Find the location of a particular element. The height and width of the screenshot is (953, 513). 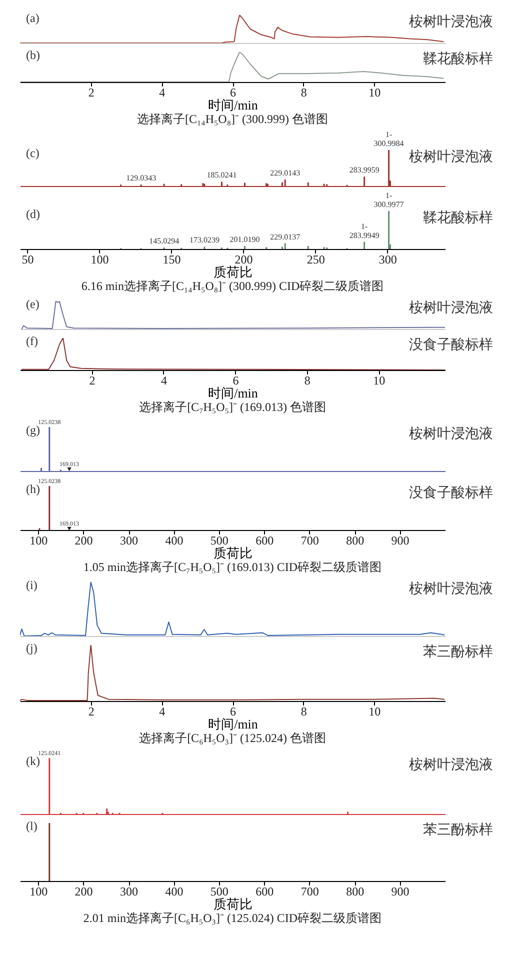

text: 6.16 min选择离子[C₁₄H₅O₈]⁻ (300.999) CID碎裂二级质谱图 is located at coordinates (232, 286).